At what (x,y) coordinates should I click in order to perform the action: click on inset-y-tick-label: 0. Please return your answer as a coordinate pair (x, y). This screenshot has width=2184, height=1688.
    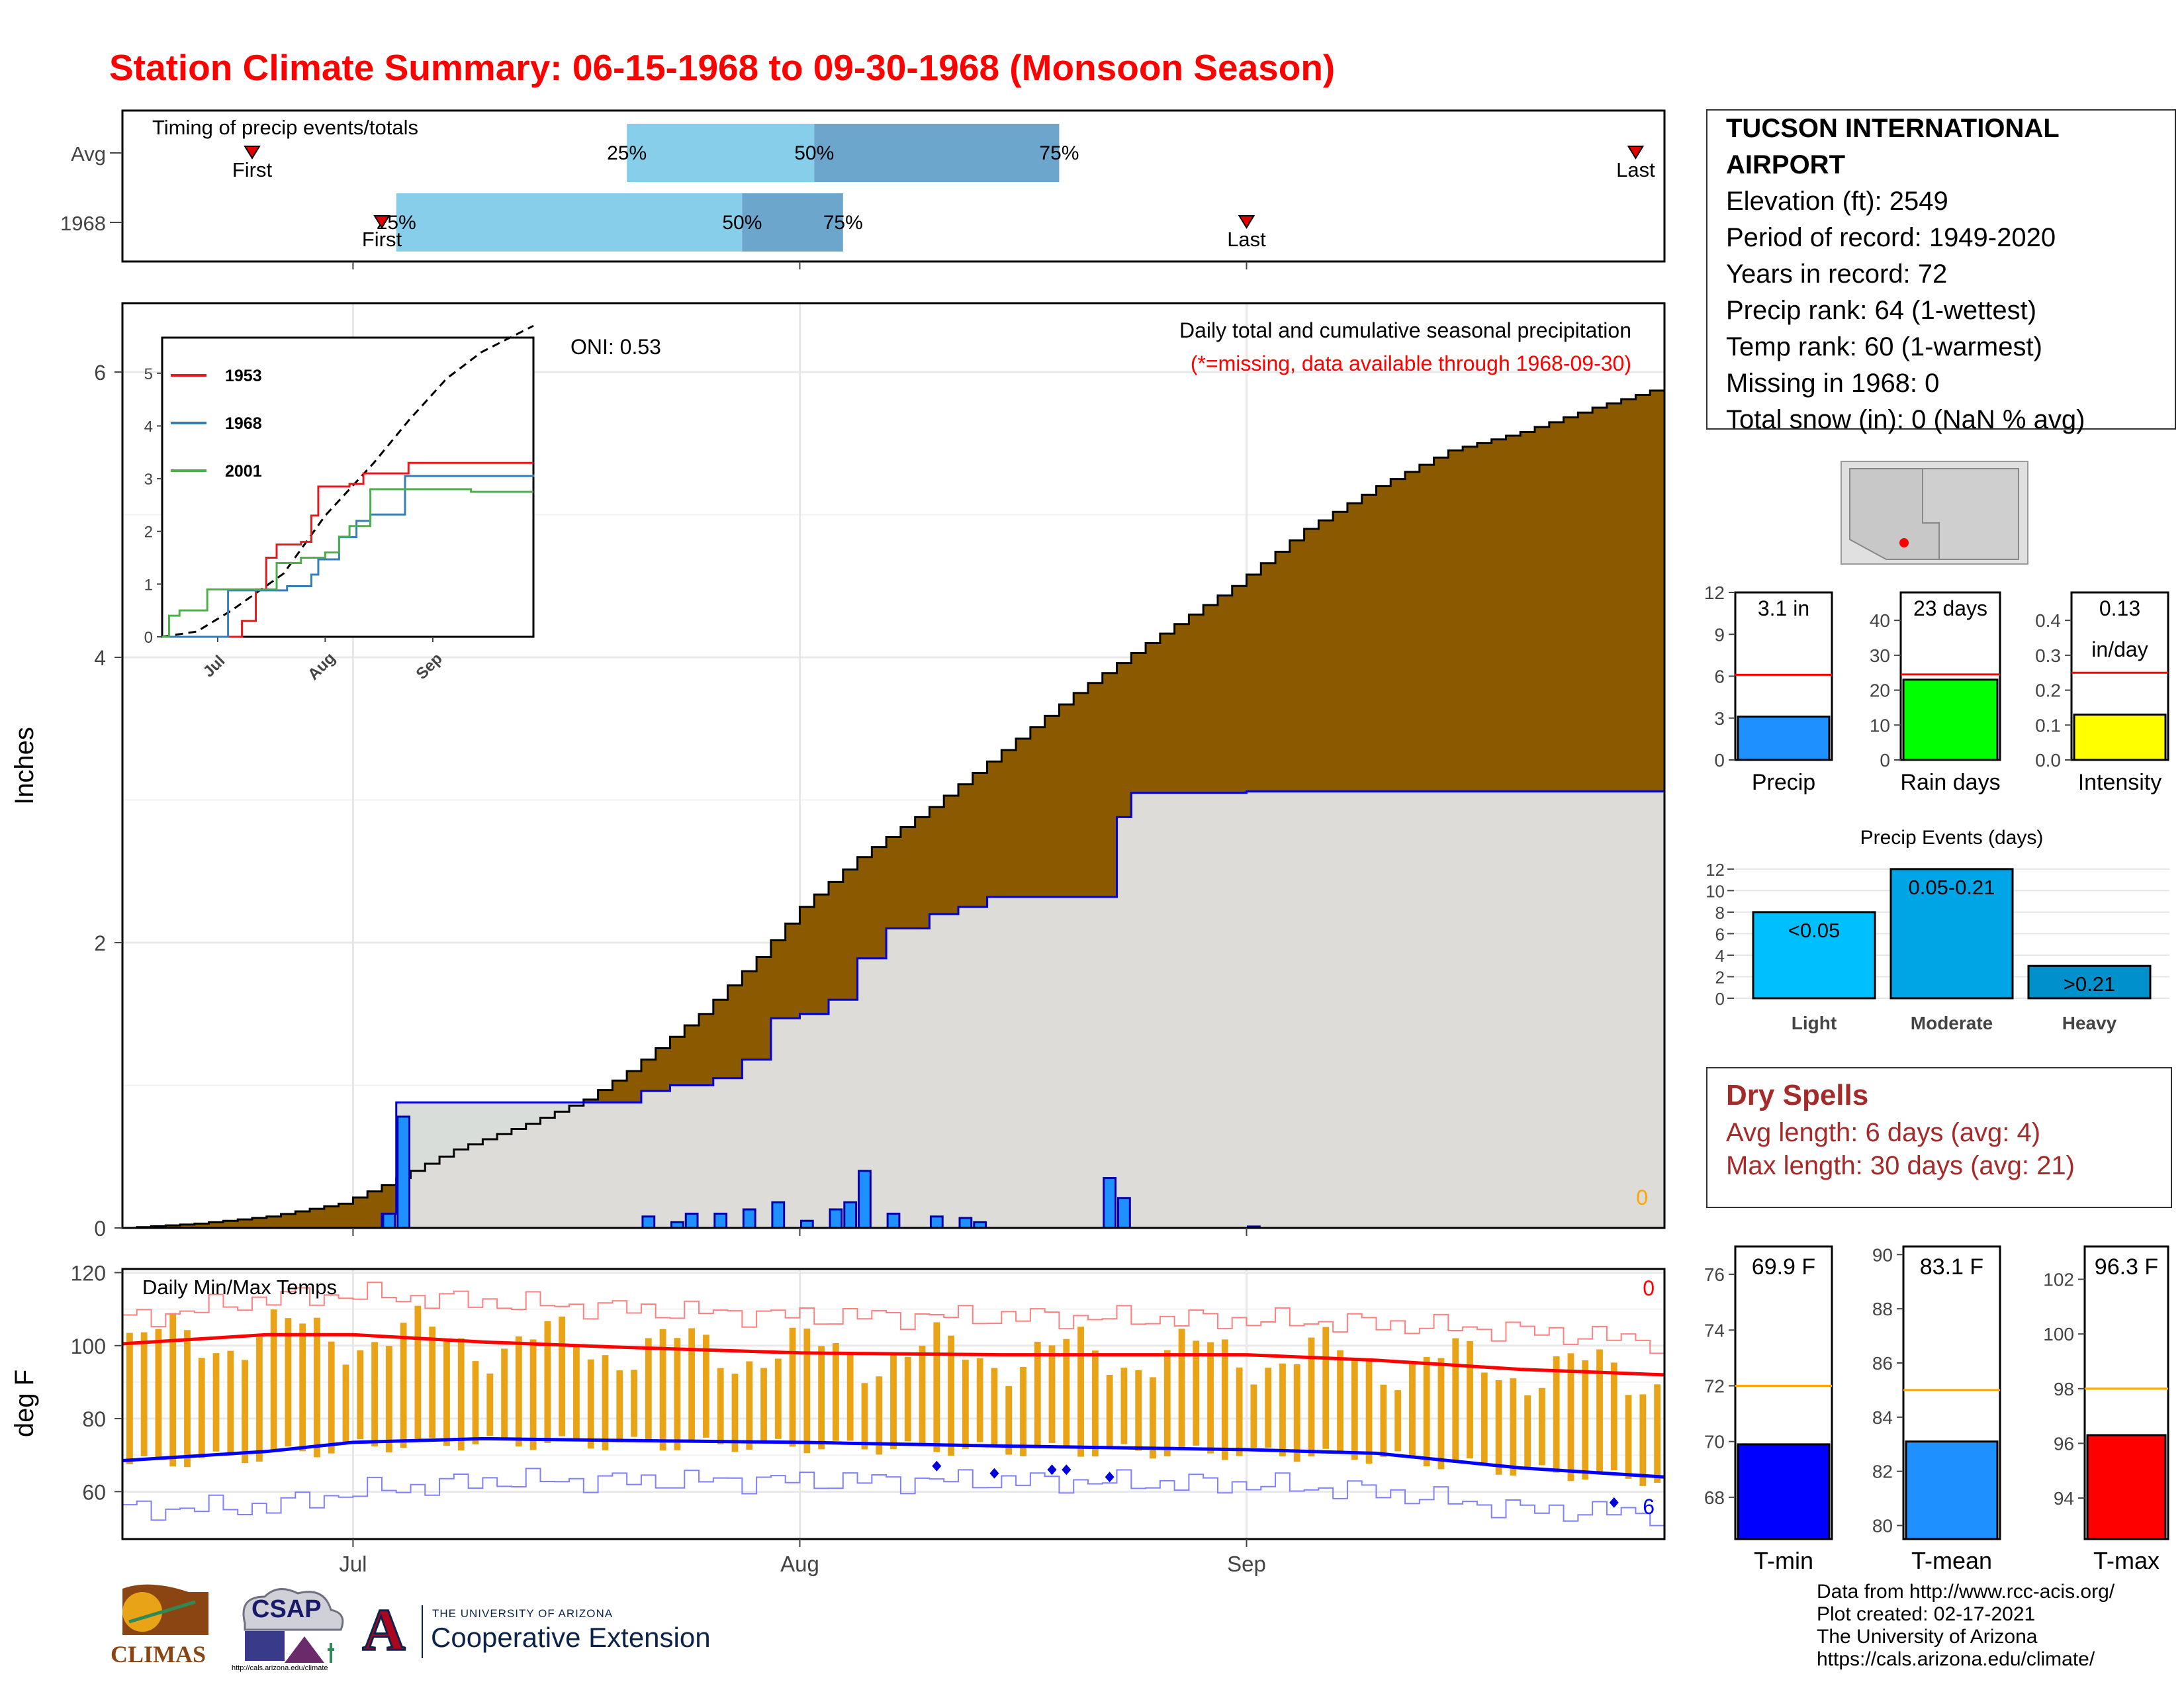
    Looking at the image, I should click on (148, 638).